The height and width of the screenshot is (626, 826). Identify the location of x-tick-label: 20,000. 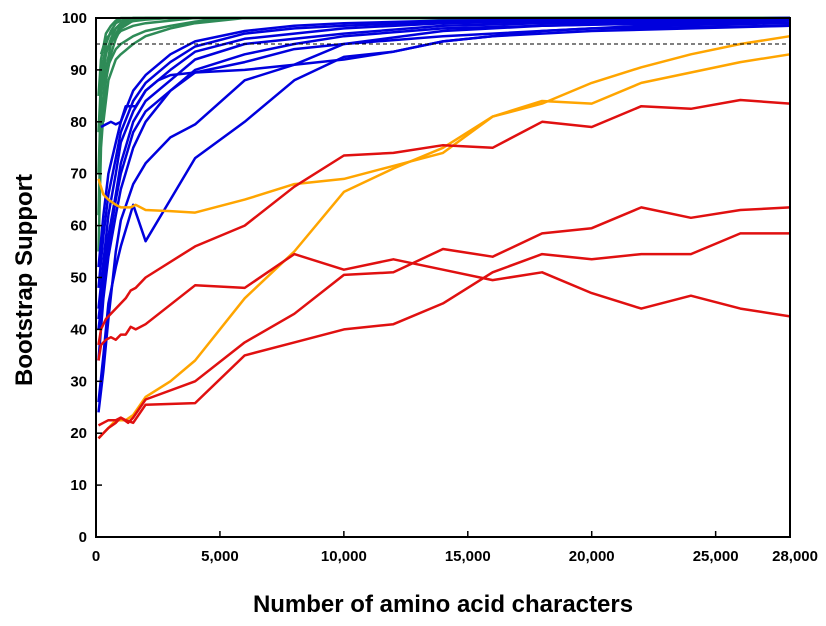
(592, 556).